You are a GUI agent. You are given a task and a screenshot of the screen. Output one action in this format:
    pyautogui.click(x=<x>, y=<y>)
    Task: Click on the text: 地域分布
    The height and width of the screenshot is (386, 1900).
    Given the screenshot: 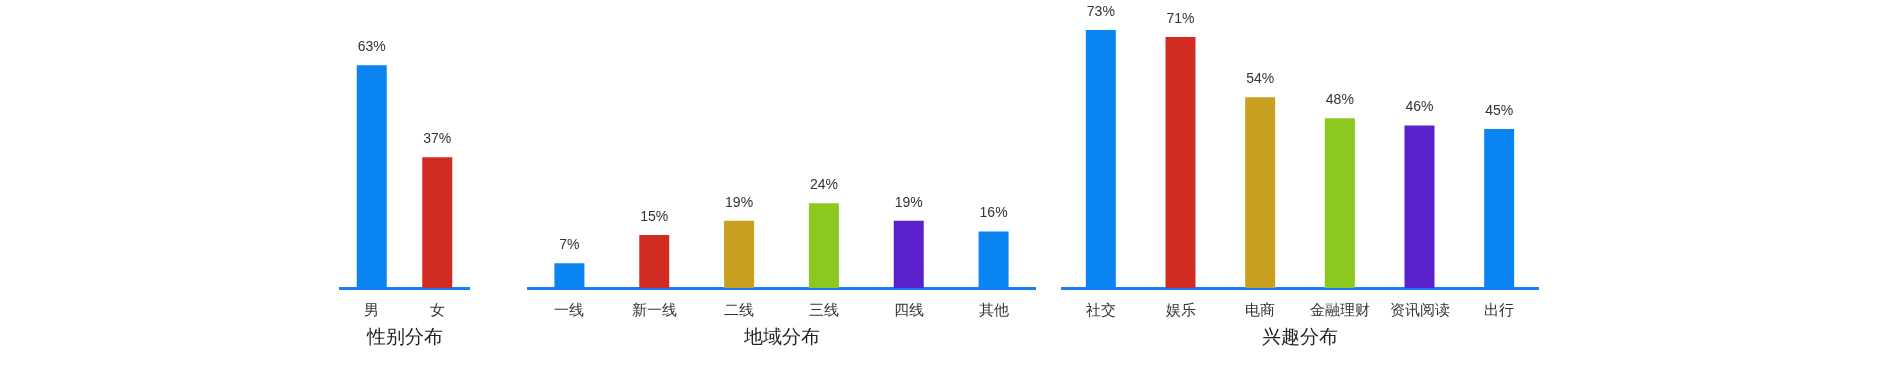 What is the action you would take?
    pyautogui.click(x=781, y=336)
    